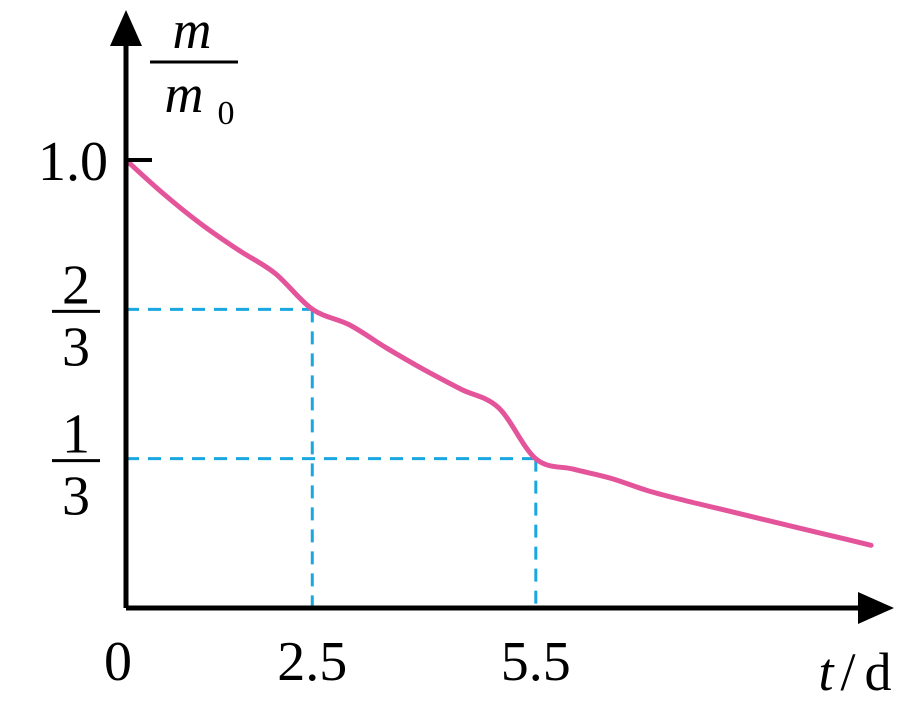 This screenshot has height=702, width=908. I want to click on y-tick-numerator-2: 1, so click(76, 435).